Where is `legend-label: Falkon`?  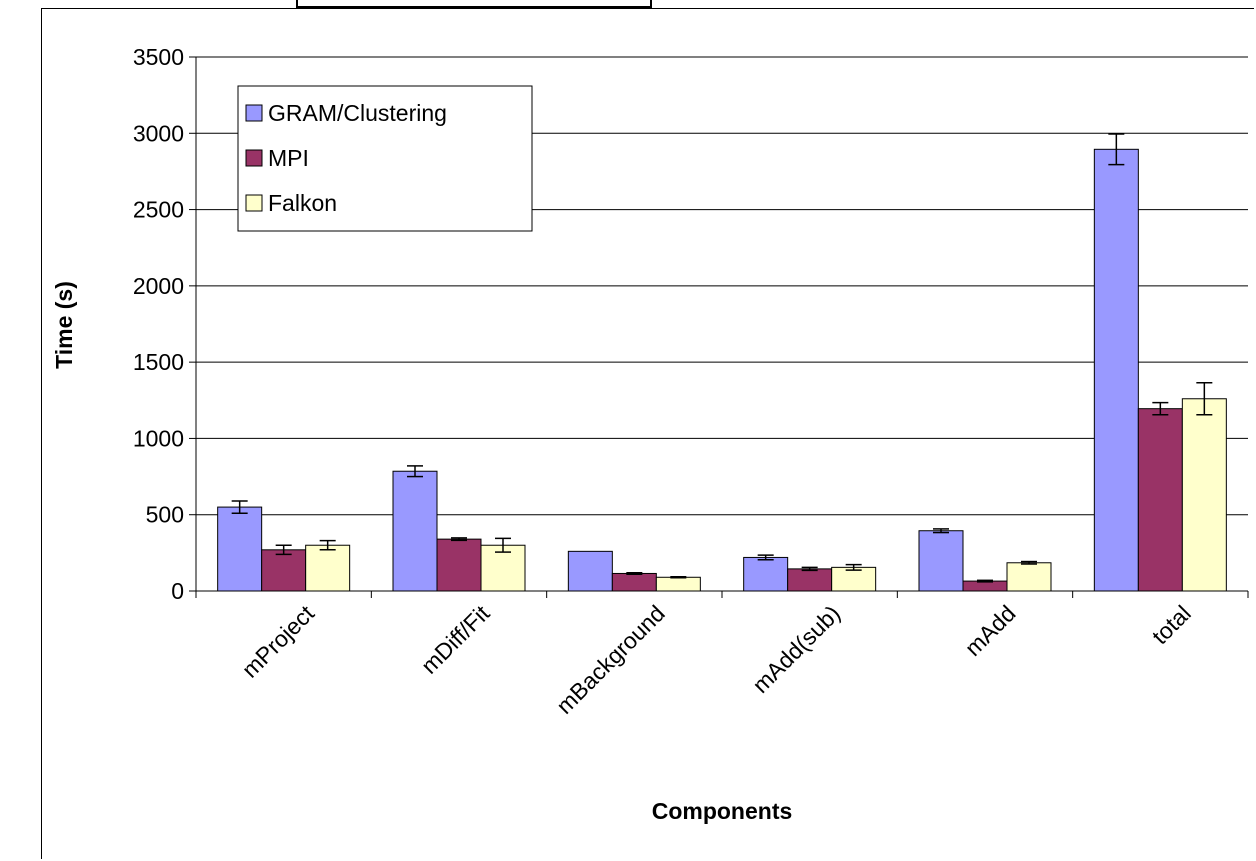
legend-label: Falkon is located at coordinates (302, 203).